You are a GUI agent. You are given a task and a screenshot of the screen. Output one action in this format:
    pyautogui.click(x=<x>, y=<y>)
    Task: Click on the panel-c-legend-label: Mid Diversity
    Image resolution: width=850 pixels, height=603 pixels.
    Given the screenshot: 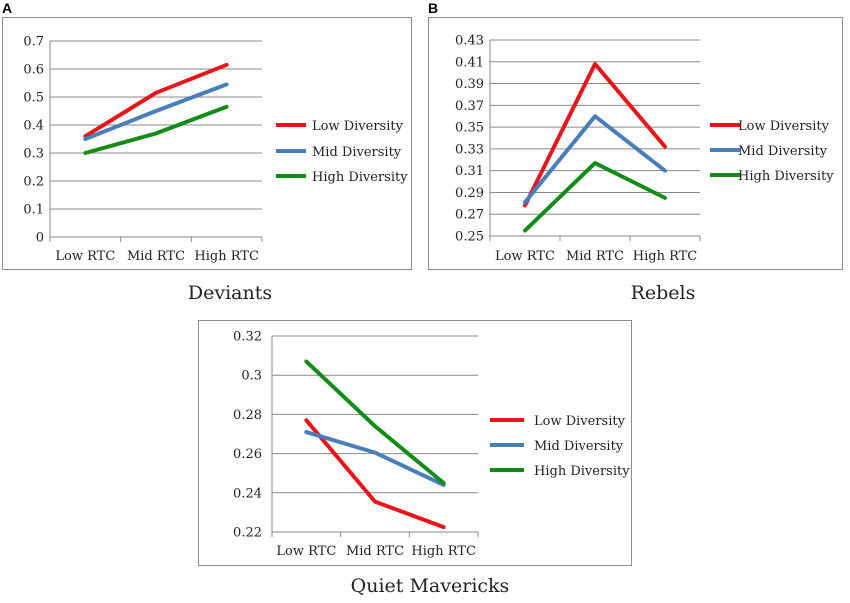 What is the action you would take?
    pyautogui.click(x=579, y=446)
    